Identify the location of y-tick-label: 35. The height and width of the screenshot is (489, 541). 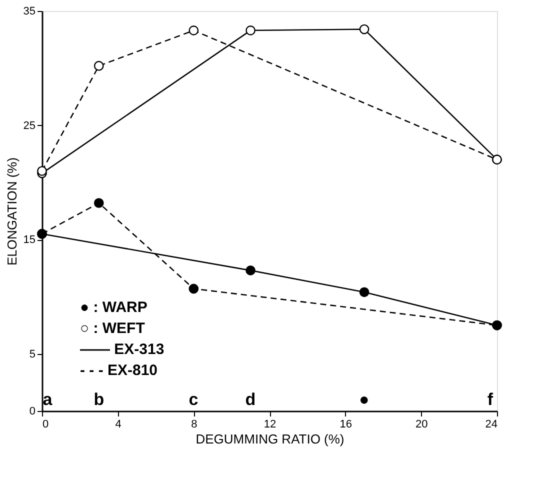
(29, 12).